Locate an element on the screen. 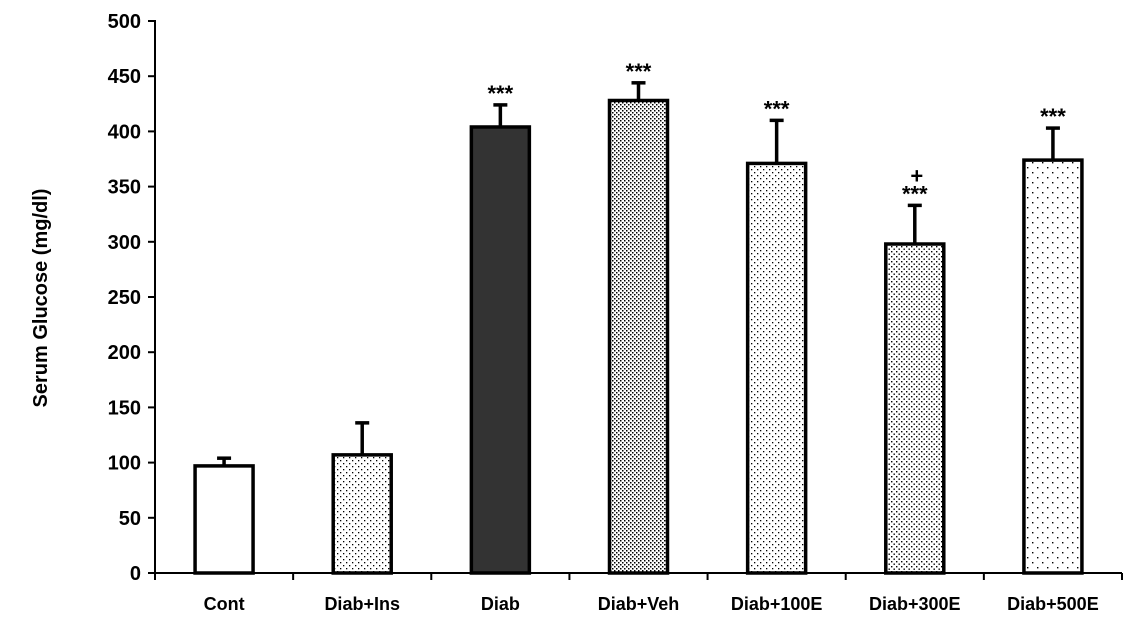 The height and width of the screenshot is (625, 1127). y-tick-label: 300 is located at coordinates (124, 243).